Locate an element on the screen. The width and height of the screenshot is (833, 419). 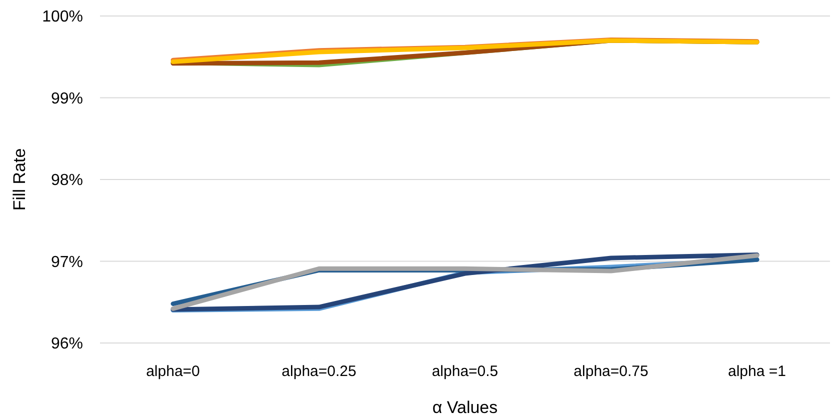
y-tick-label: 98% is located at coordinates (66, 181).